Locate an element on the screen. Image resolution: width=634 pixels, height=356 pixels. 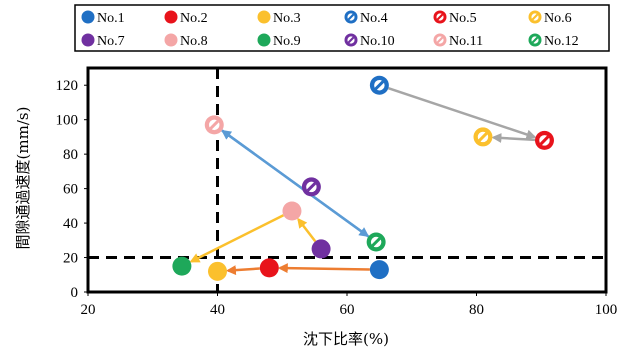
x-tick-label: 20 is located at coordinates (88, 310).